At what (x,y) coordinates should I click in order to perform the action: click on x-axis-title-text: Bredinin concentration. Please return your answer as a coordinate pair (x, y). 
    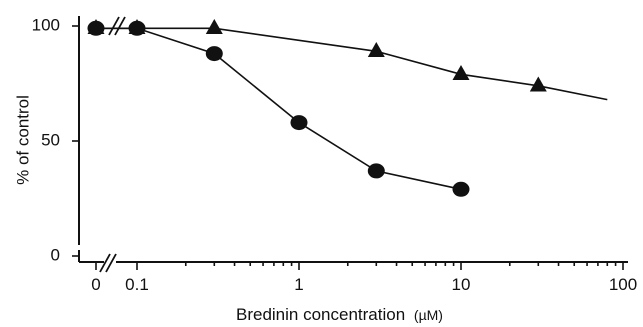
    Looking at the image, I should click on (320, 314).